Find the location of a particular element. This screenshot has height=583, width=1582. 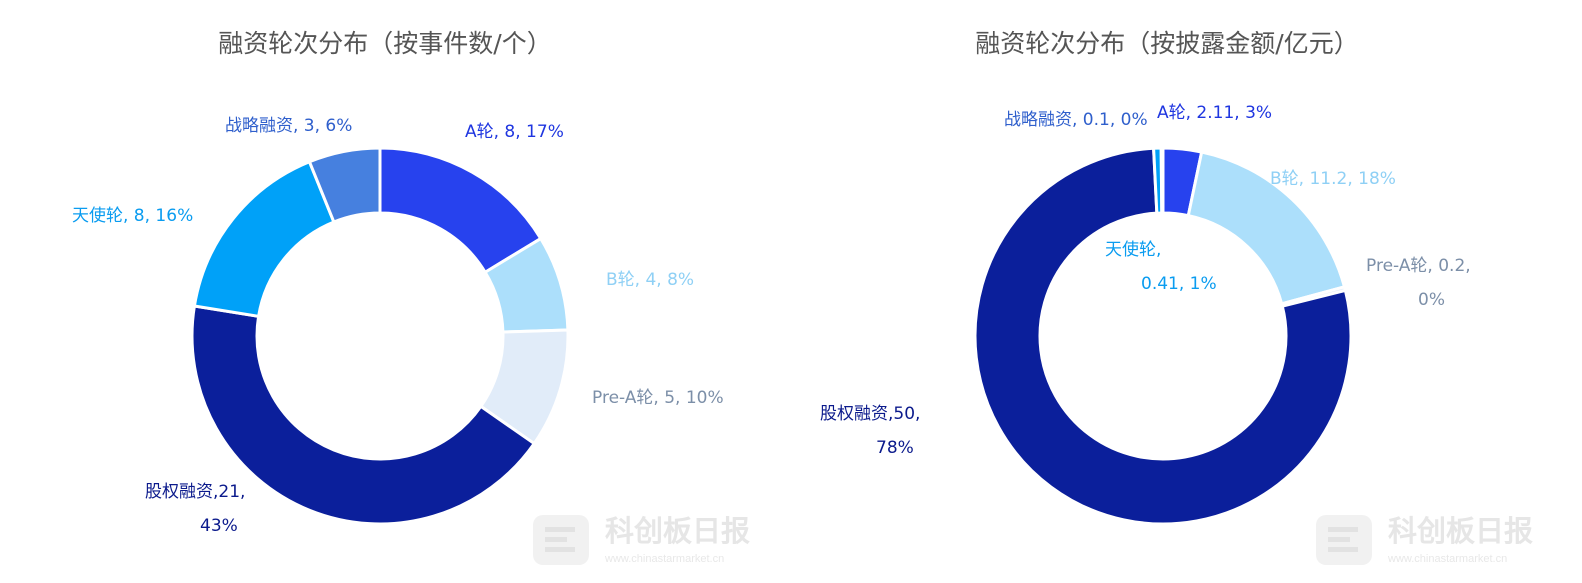

data-label-pre-a-round: Pre-A轮, 0.2, is located at coordinates (1418, 266).